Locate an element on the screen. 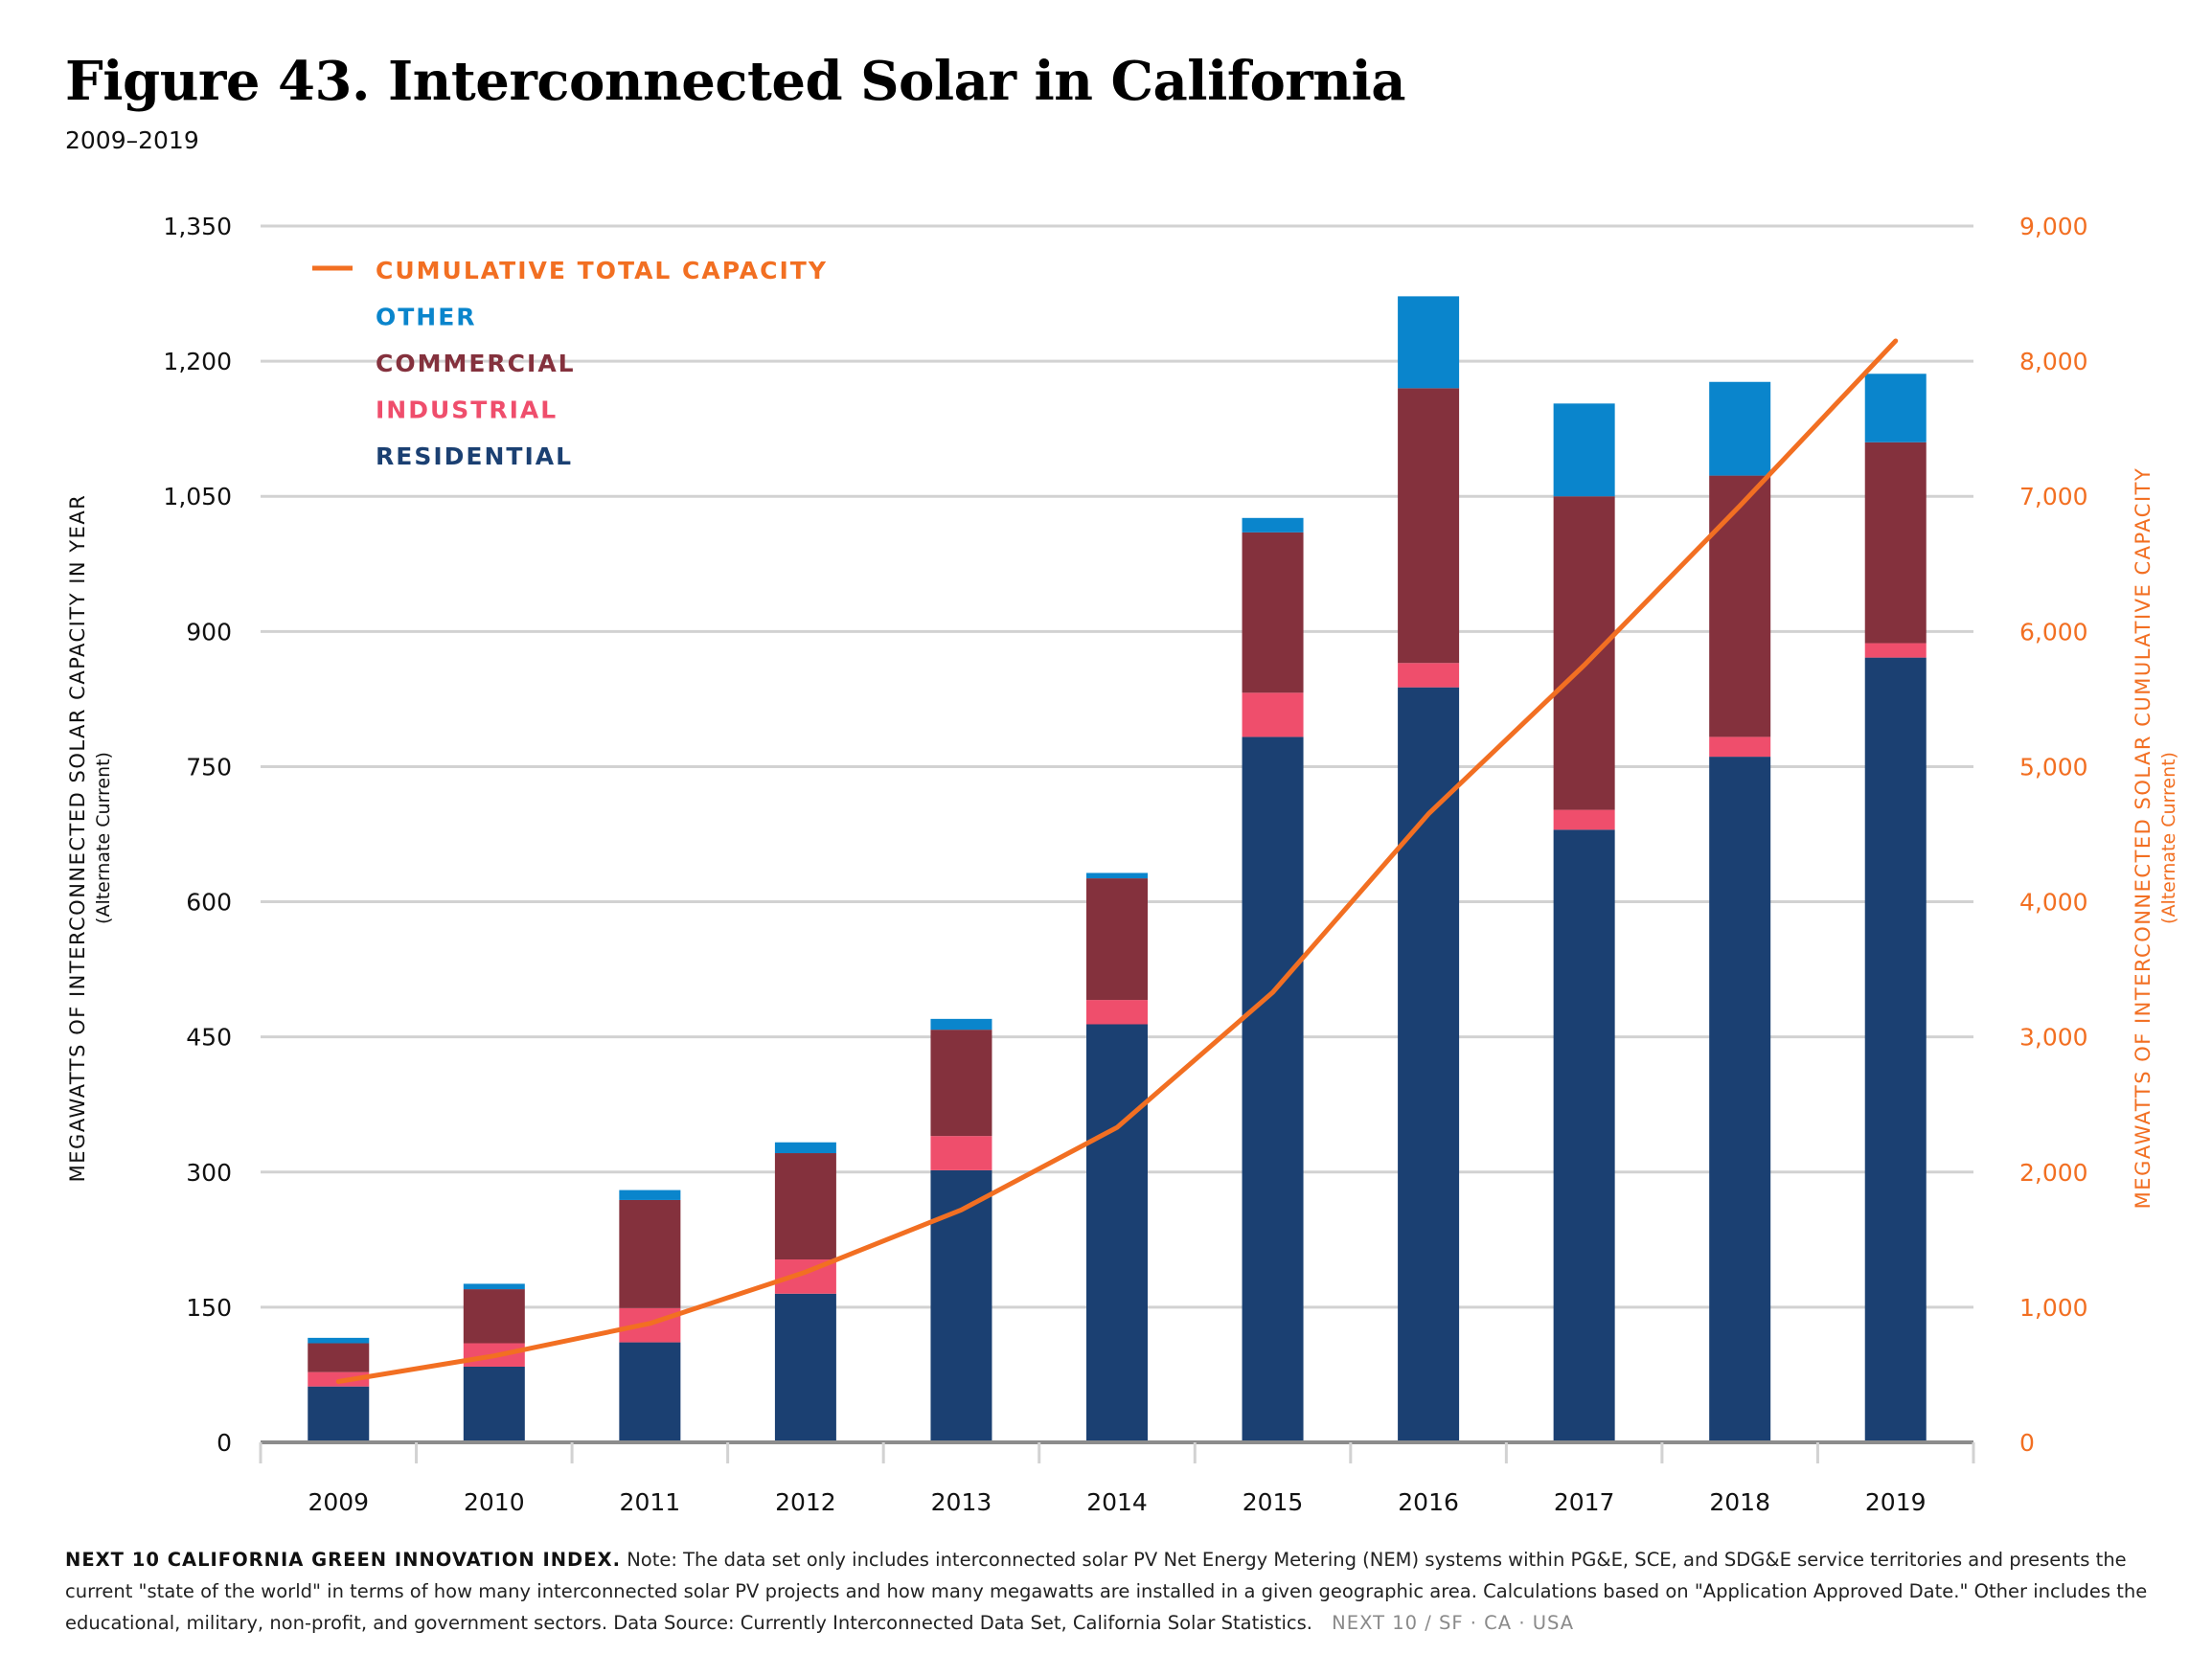 This screenshot has height=1677, width=2212. y-tick-left: 0 is located at coordinates (224, 1443).